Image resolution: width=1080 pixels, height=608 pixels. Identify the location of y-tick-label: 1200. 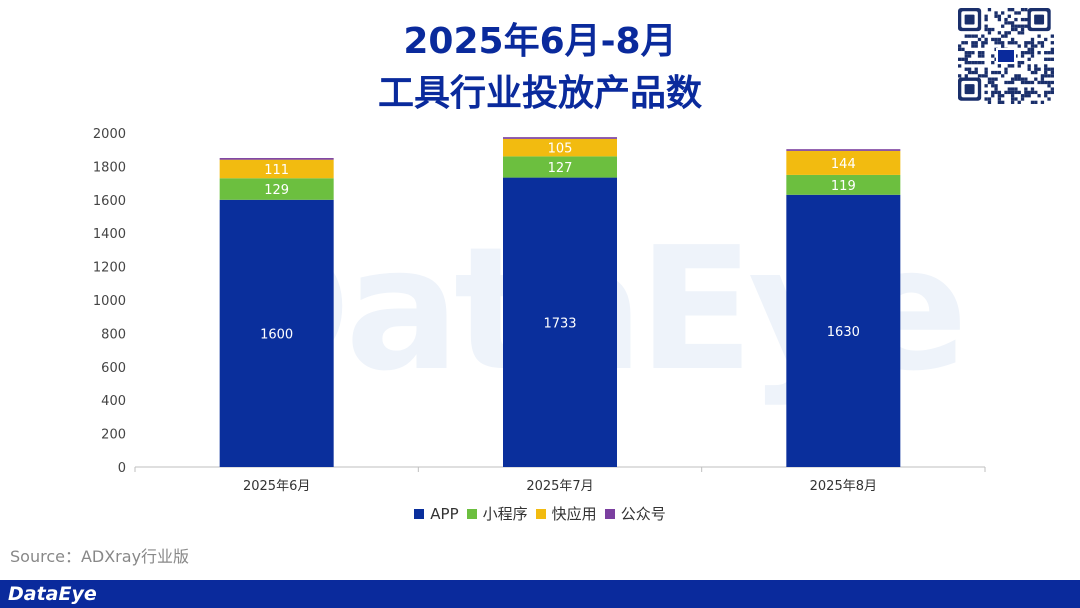
(109, 268).